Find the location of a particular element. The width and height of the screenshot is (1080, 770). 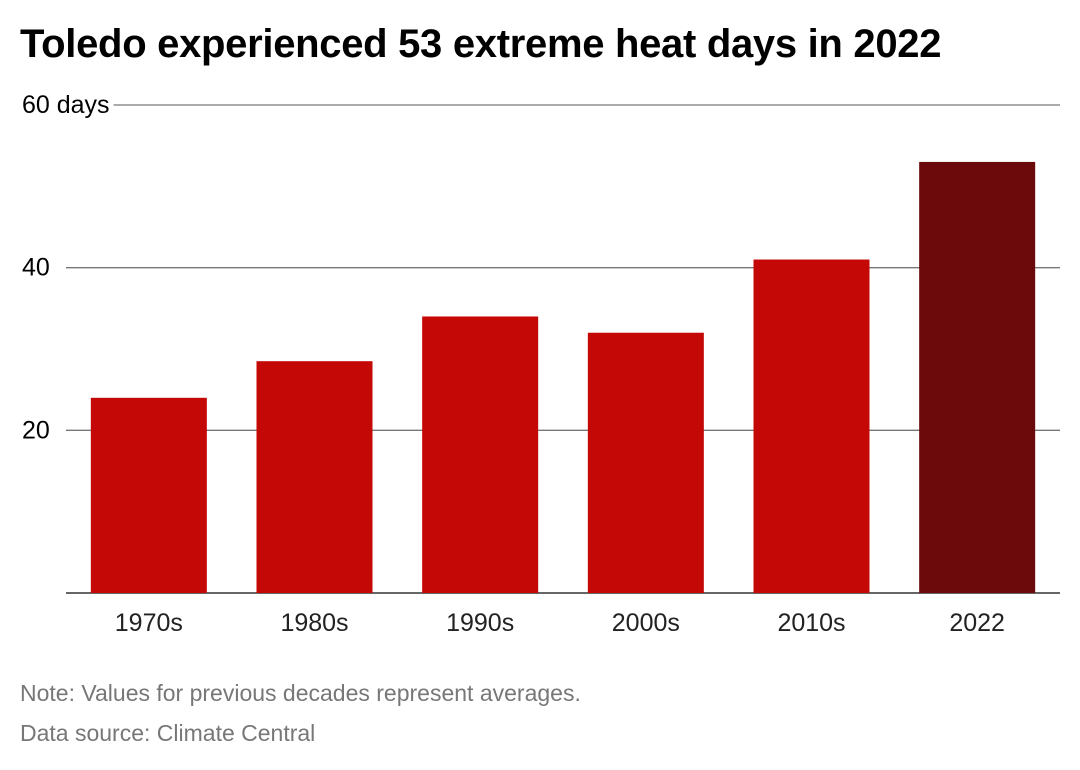

y-tick-label: 40 is located at coordinates (36, 268).